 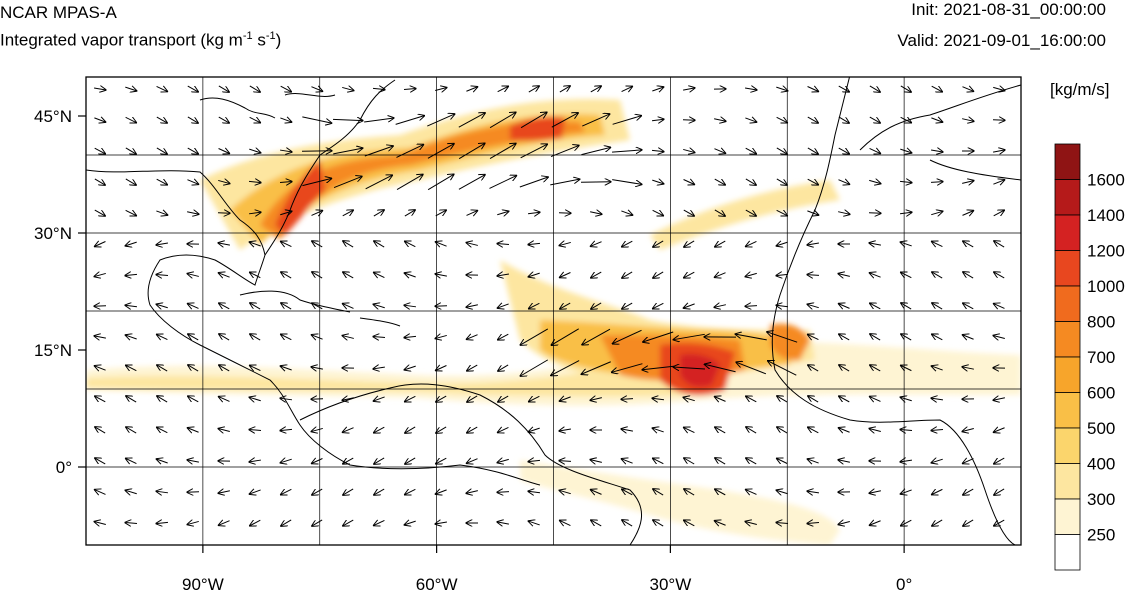 What do you see at coordinates (259, 40) in the screenshot?
I see `field-title-mid: s` at bounding box center [259, 40].